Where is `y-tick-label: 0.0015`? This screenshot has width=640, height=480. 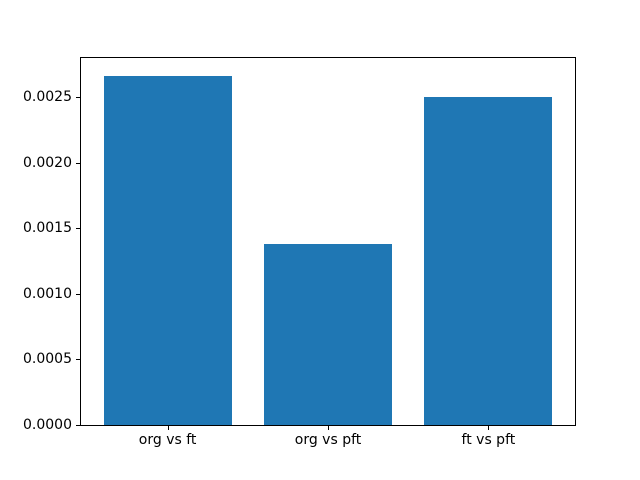 y-tick-label: 0.0015 is located at coordinates (47, 228).